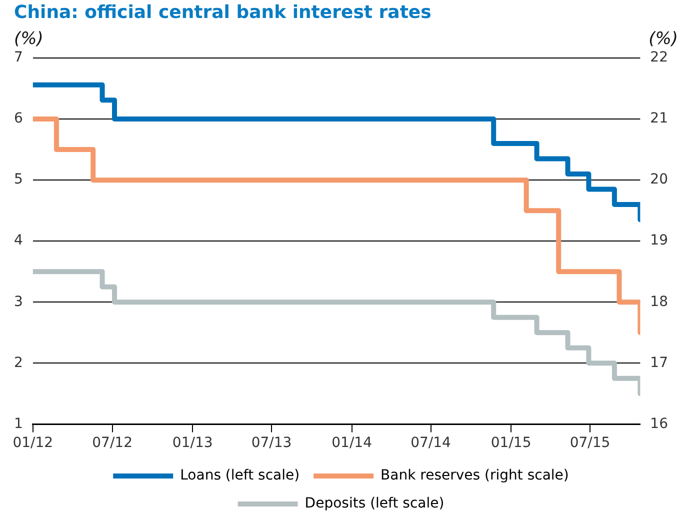 The image size is (686, 523). What do you see at coordinates (18, 240) in the screenshot?
I see `y-tick-label: 4` at bounding box center [18, 240].